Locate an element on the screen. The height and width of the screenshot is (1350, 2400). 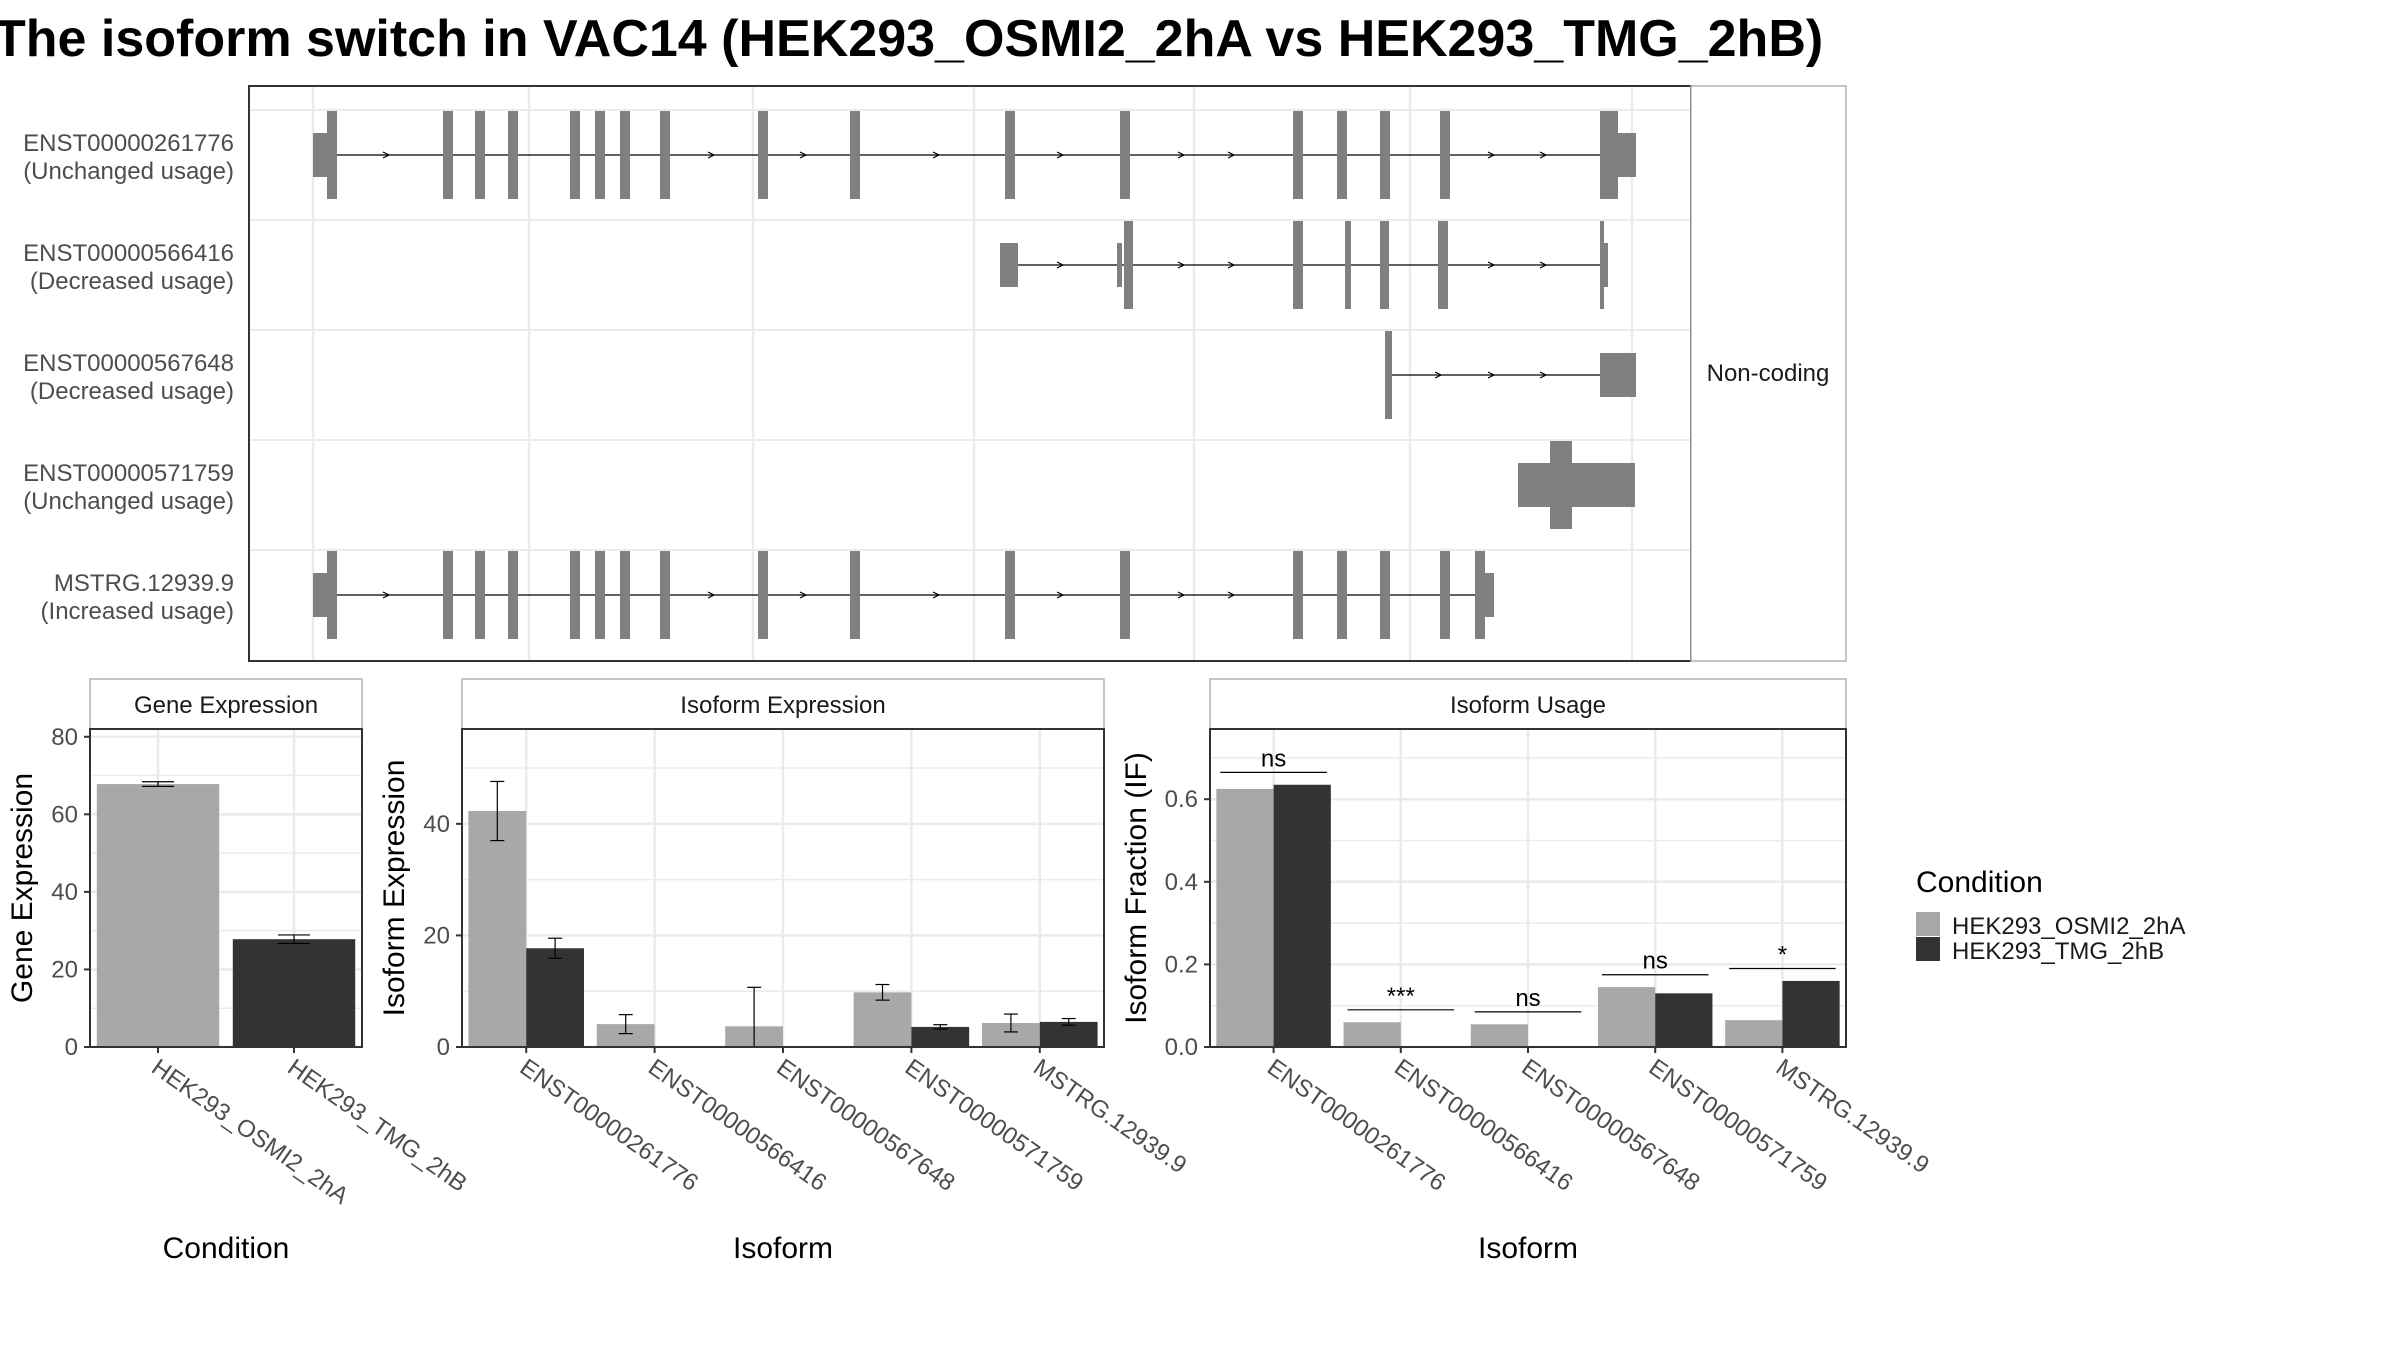
legend-label-cond-a: HEK293_OSMI2_2hA is located at coordinates (2068, 926).